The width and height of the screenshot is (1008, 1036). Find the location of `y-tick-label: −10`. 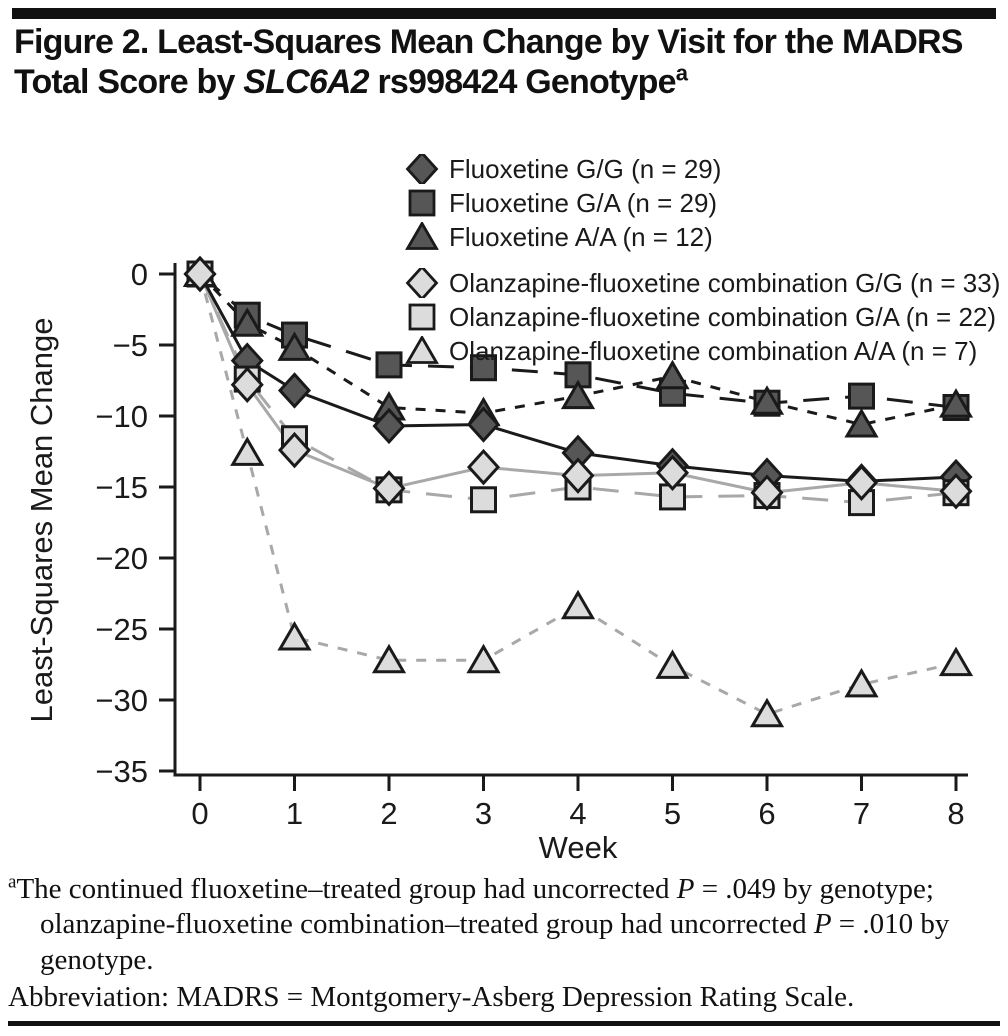

y-tick-label: −10 is located at coordinates (121, 416).